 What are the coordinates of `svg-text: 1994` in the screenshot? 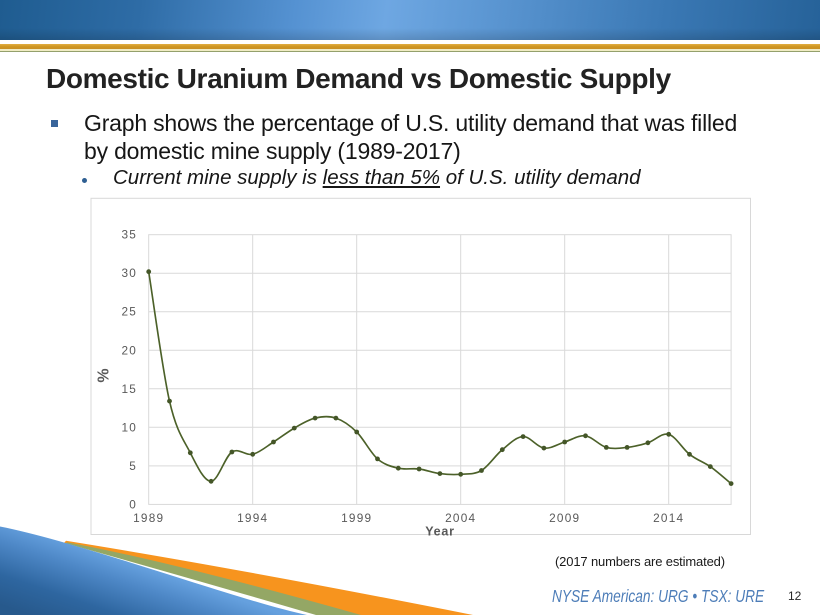 It's located at (252, 518).